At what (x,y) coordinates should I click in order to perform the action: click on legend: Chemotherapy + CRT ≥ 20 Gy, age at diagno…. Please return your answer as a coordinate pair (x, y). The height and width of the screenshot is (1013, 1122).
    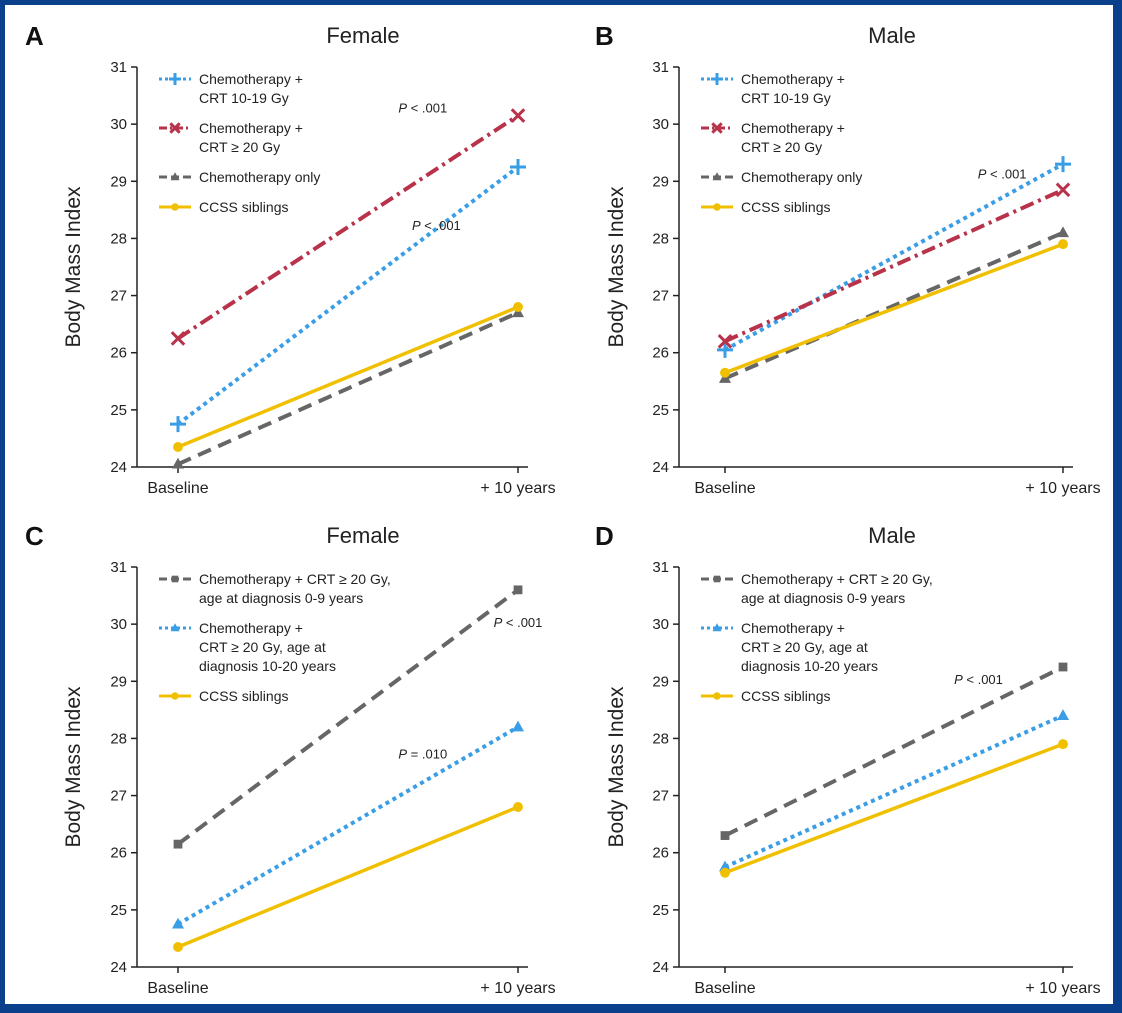
    Looking at the image, I should click on (275, 637).